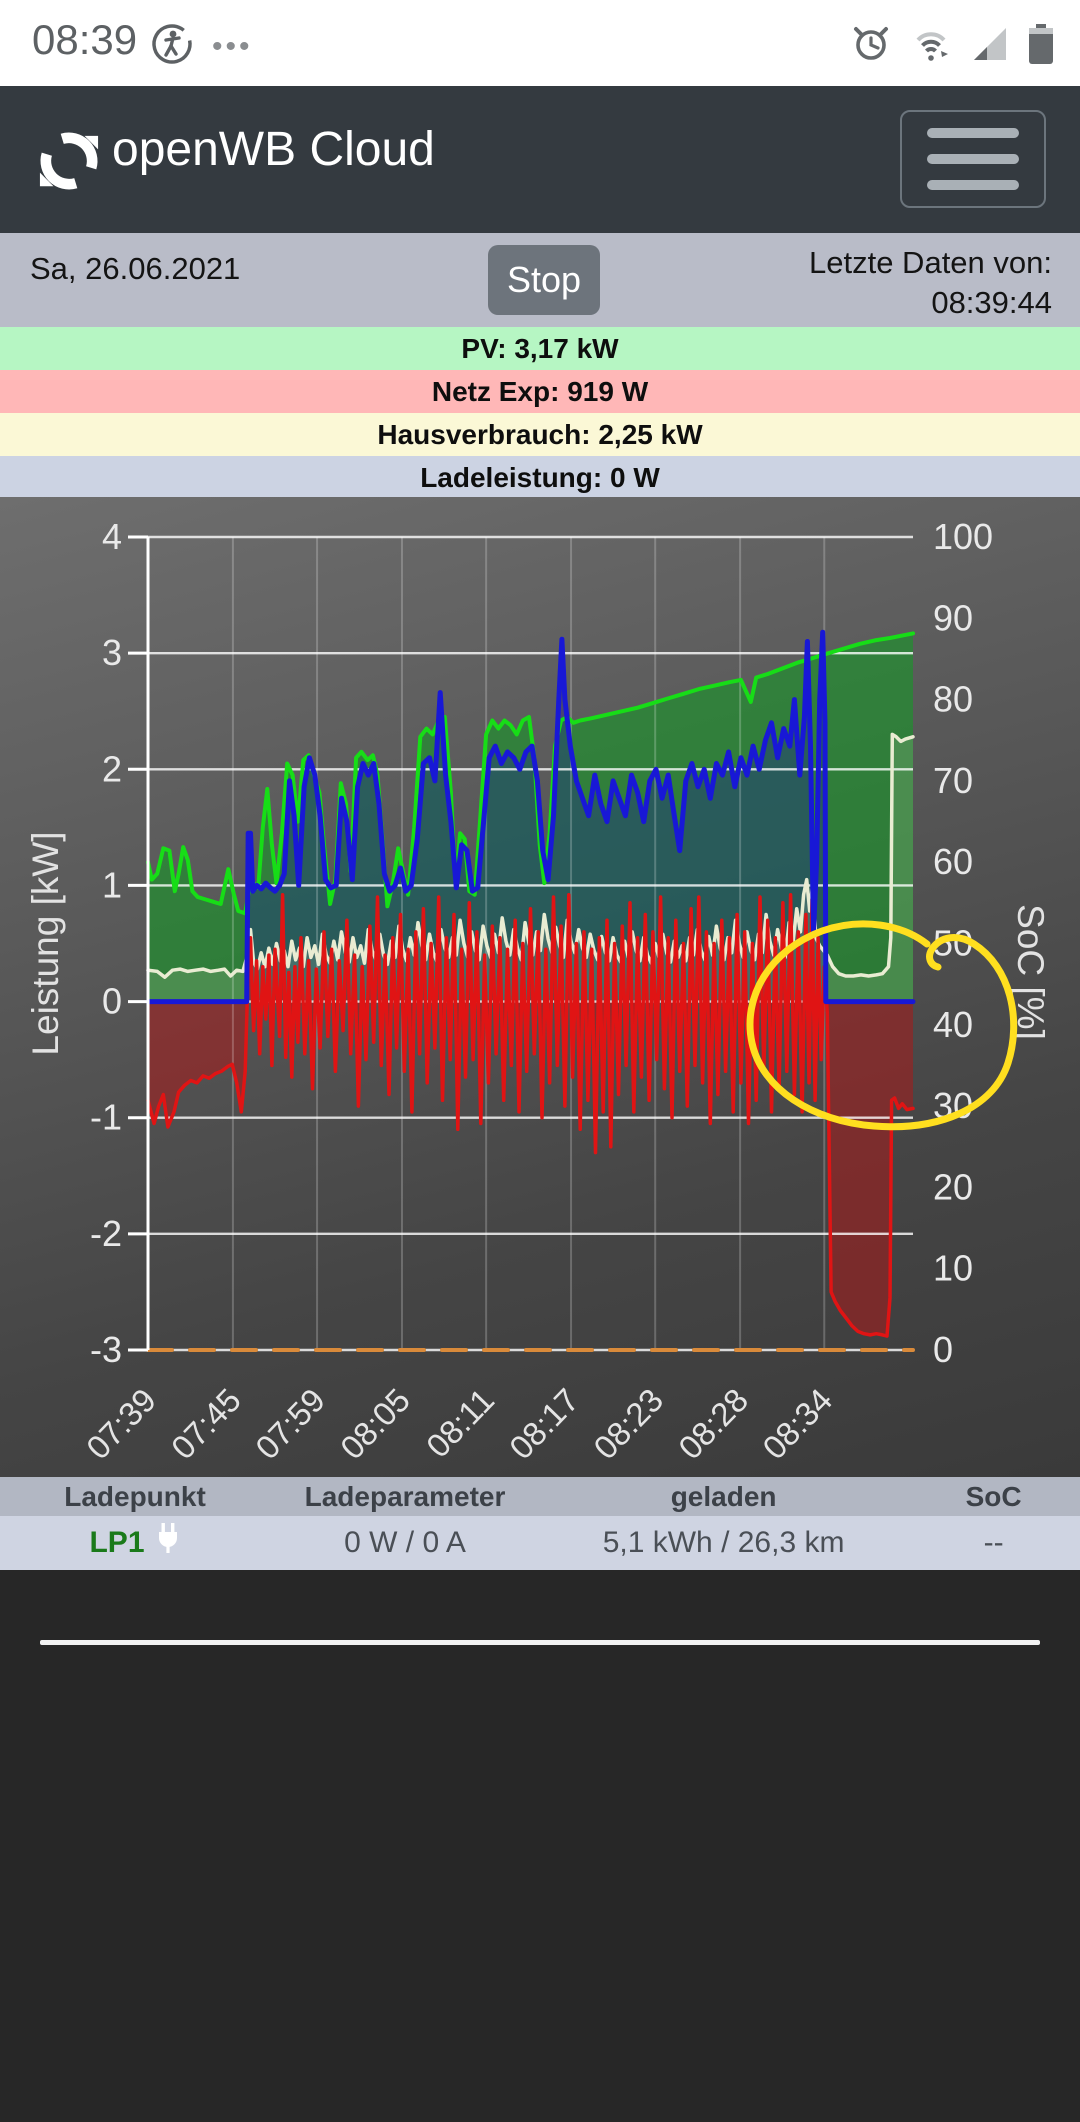 This screenshot has width=1080, height=2122. I want to click on app-header: openWB Cloud, so click(540, 159).